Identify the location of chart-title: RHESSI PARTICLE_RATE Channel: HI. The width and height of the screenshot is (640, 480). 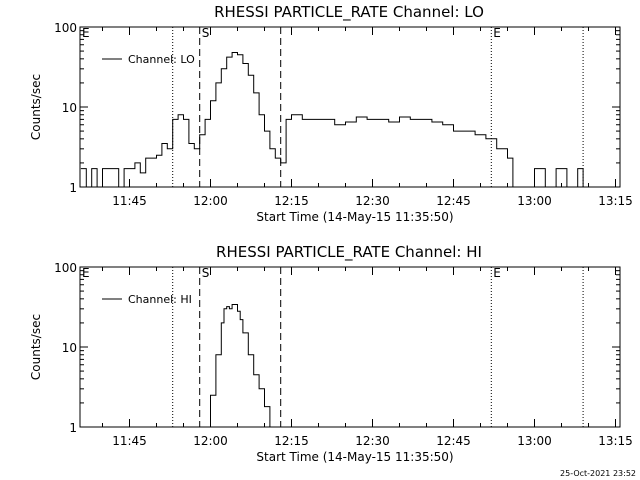
(349, 252).